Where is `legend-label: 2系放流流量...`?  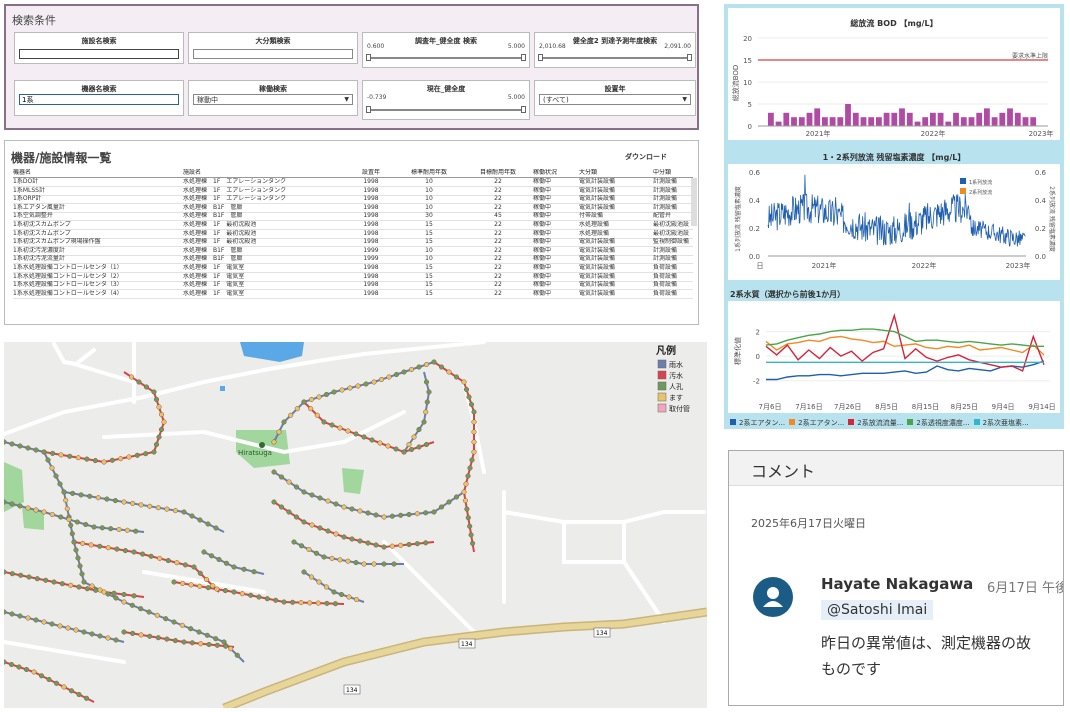
legend-label: 2系放流流量... is located at coordinates (880, 423).